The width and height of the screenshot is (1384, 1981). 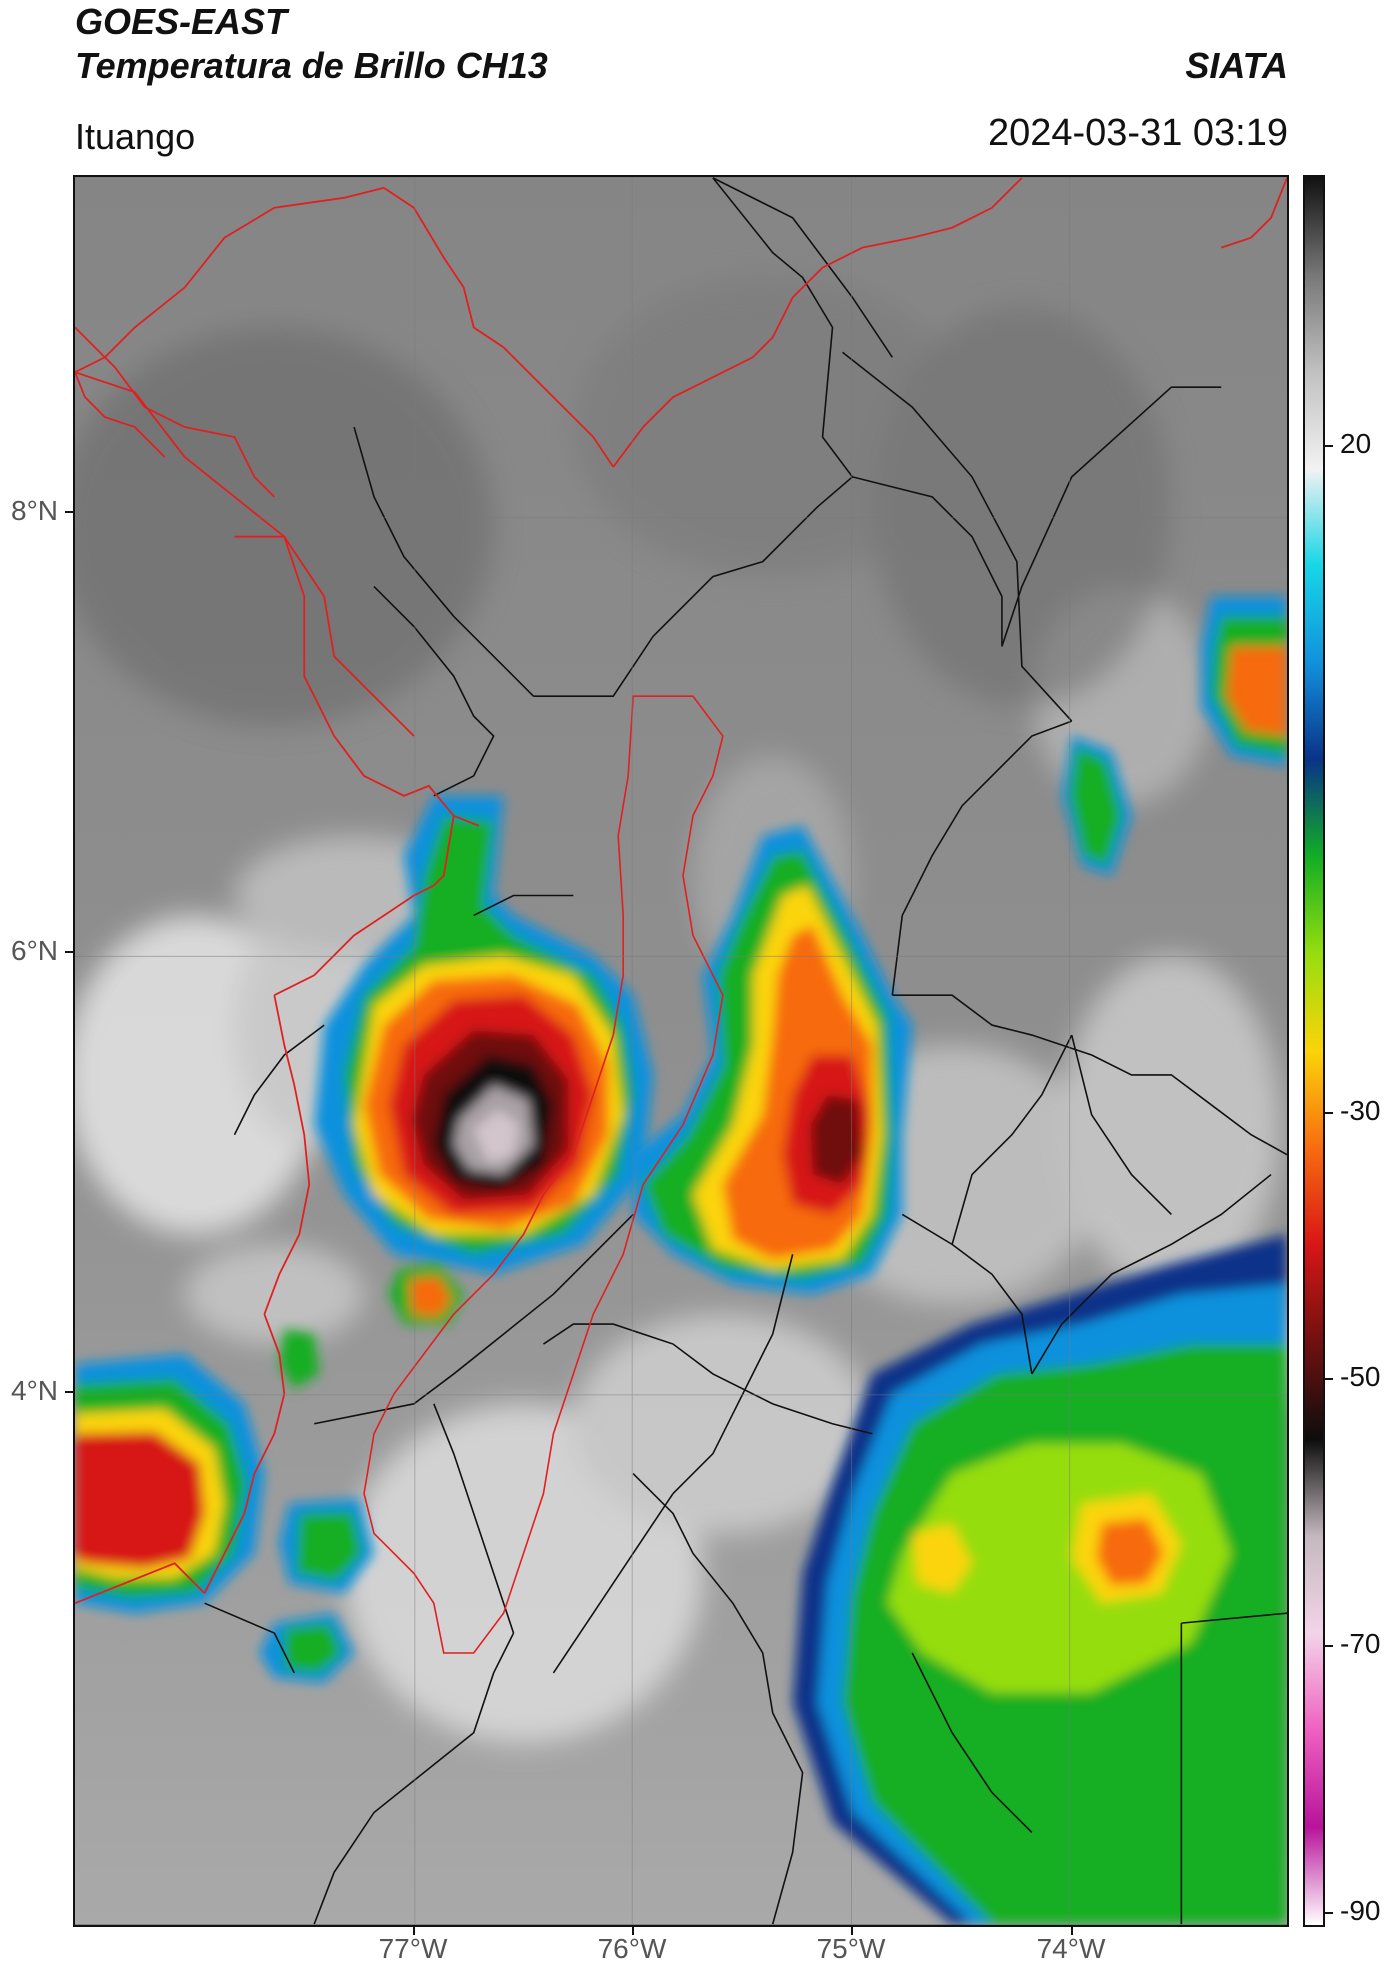 I want to click on lat-label-4n: 4°N, so click(x=34, y=1390).